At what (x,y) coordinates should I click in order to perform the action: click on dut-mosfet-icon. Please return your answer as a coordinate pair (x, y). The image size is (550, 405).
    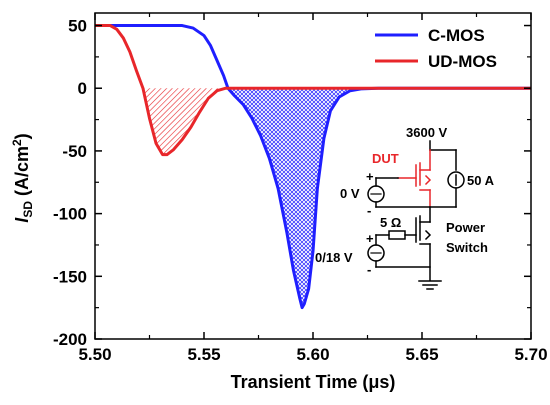
    Looking at the image, I should click on (414, 178).